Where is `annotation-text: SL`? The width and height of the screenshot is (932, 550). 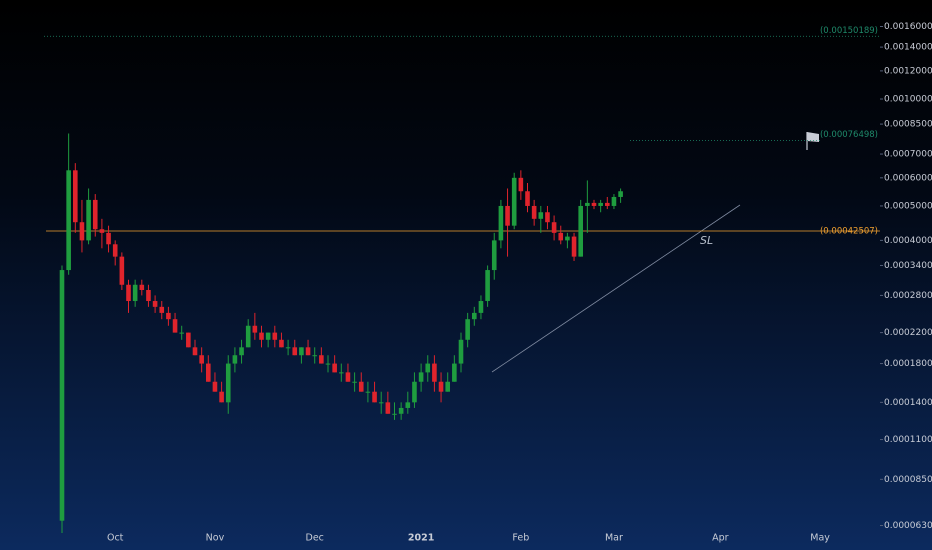
annotation-text: SL is located at coordinates (706, 240).